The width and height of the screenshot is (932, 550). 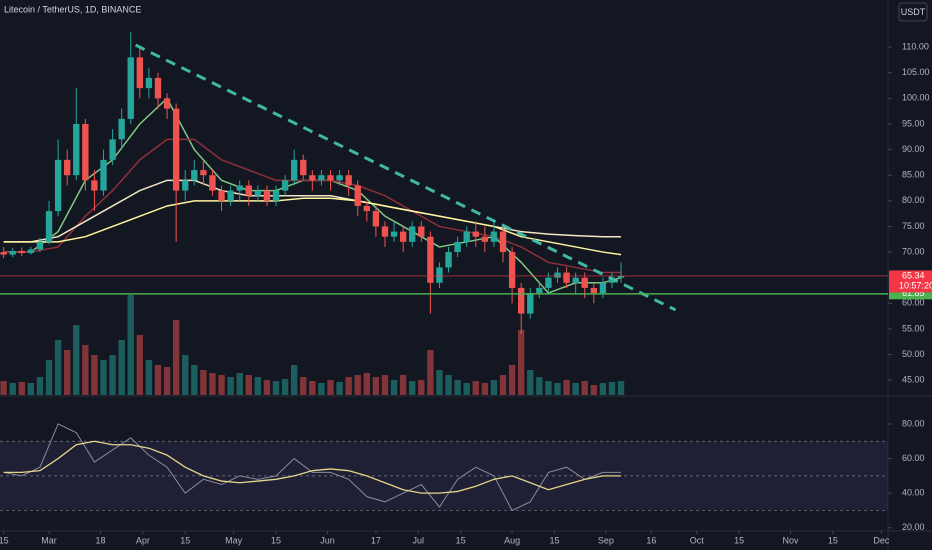 What do you see at coordinates (913, 458) in the screenshot?
I see `rsi-y-tick-label: 60.00` at bounding box center [913, 458].